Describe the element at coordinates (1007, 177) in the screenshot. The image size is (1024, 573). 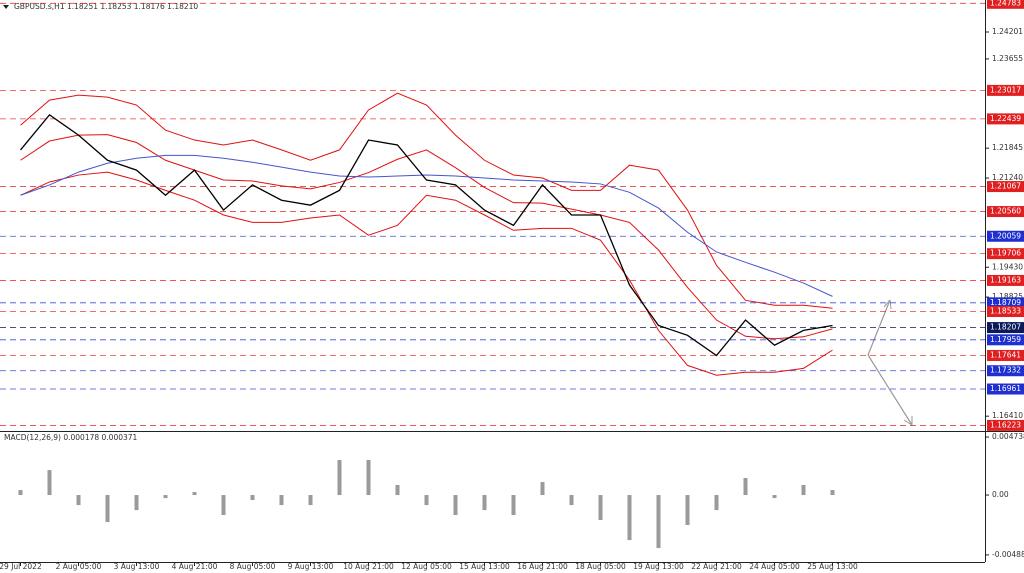
I see `y-tick-label: 1.21240` at that location.